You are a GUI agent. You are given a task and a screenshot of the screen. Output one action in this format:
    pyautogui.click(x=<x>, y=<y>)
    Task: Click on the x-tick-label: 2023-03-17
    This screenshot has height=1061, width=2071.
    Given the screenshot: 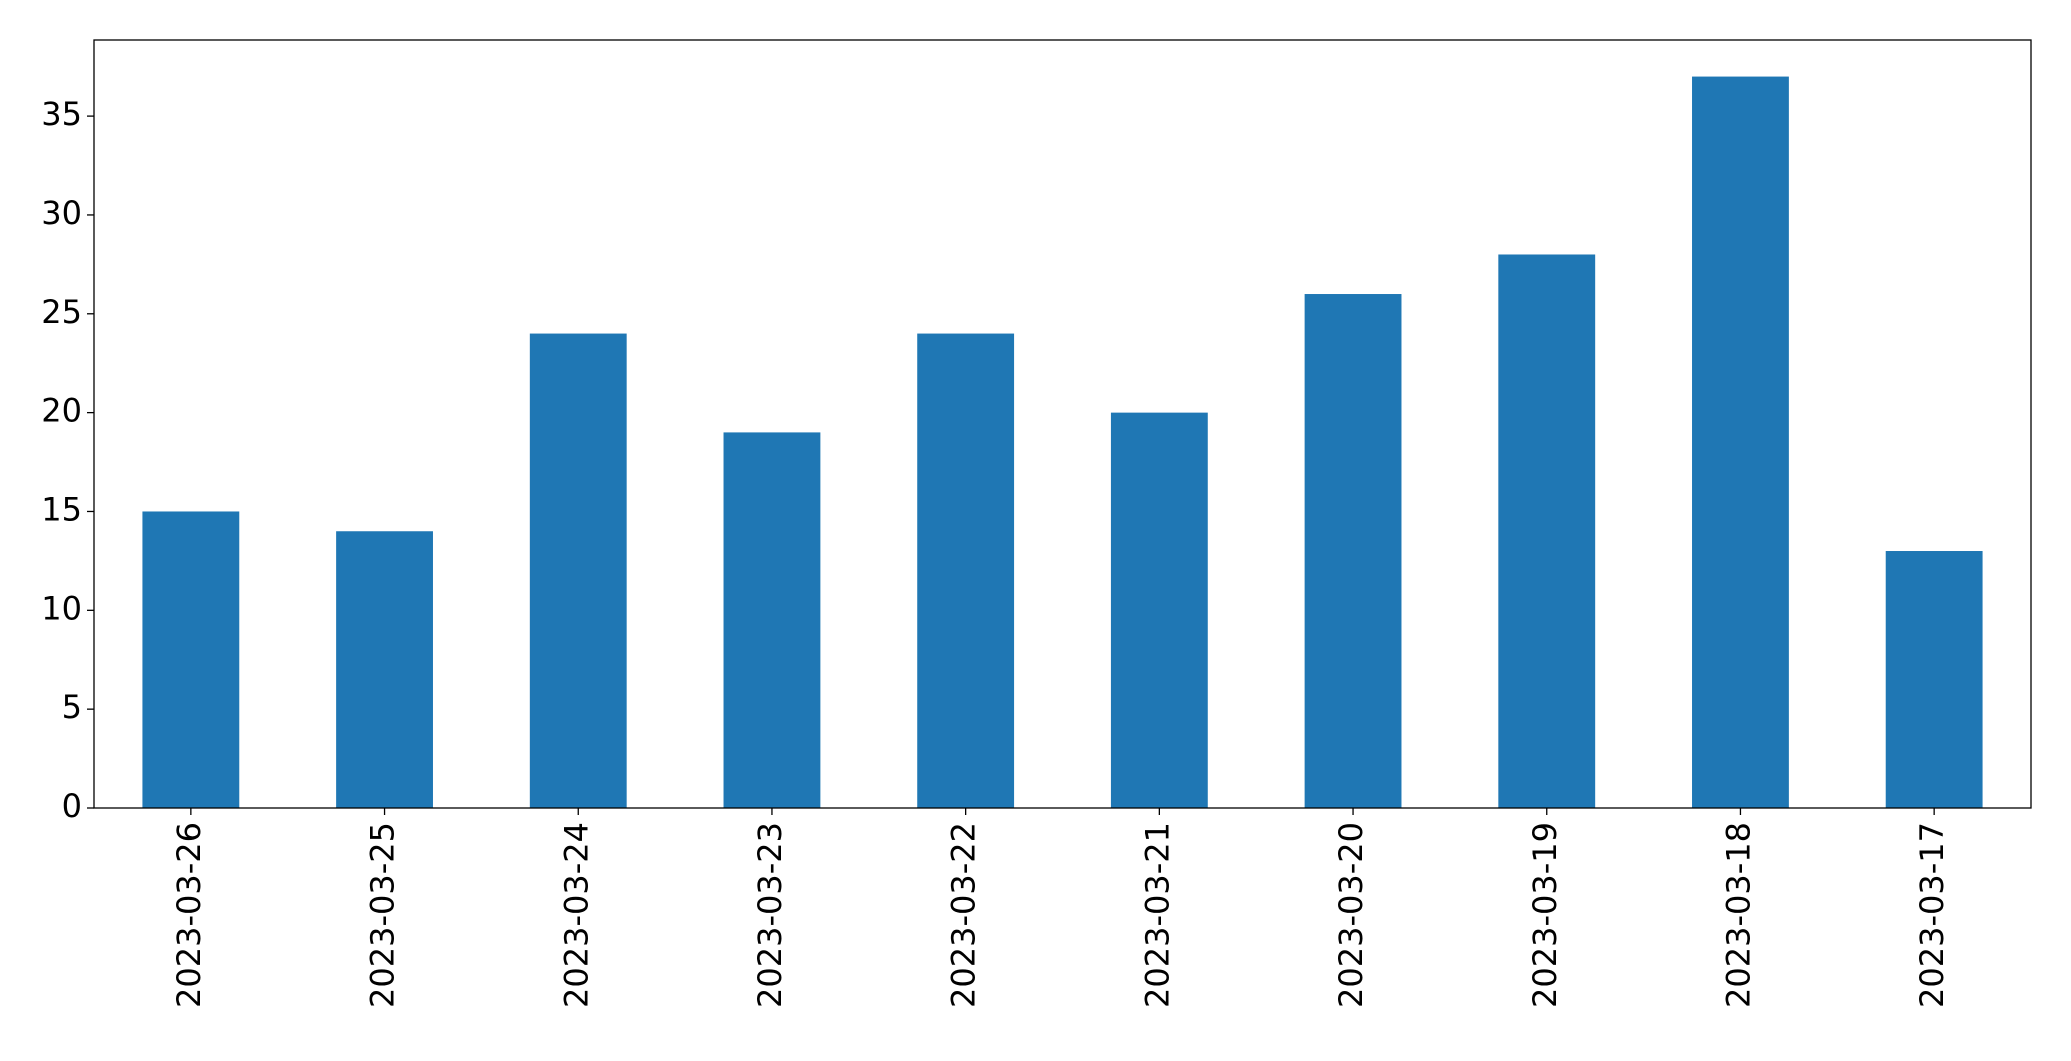 What is the action you would take?
    pyautogui.click(x=1932, y=915)
    